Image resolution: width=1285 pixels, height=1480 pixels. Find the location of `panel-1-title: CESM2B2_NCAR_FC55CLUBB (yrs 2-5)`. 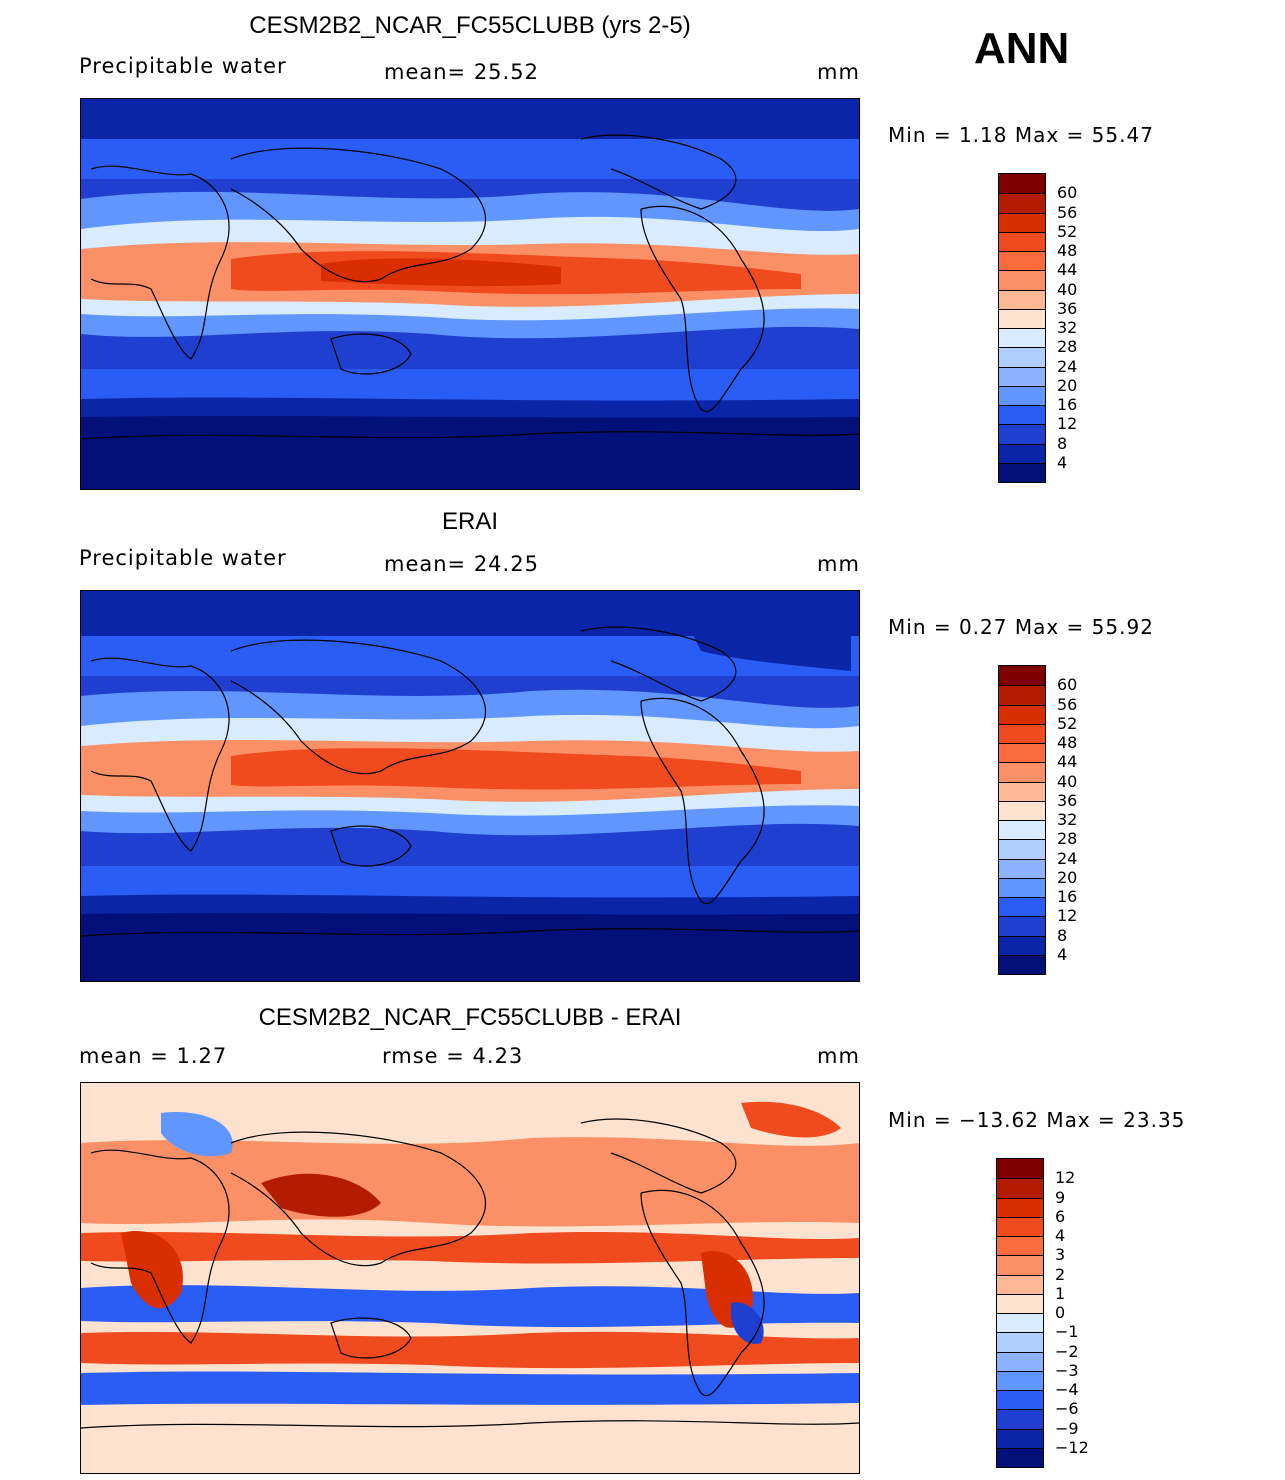

panel-1-title: CESM2B2_NCAR_FC55CLUBB (yrs 2-5) is located at coordinates (470, 25).